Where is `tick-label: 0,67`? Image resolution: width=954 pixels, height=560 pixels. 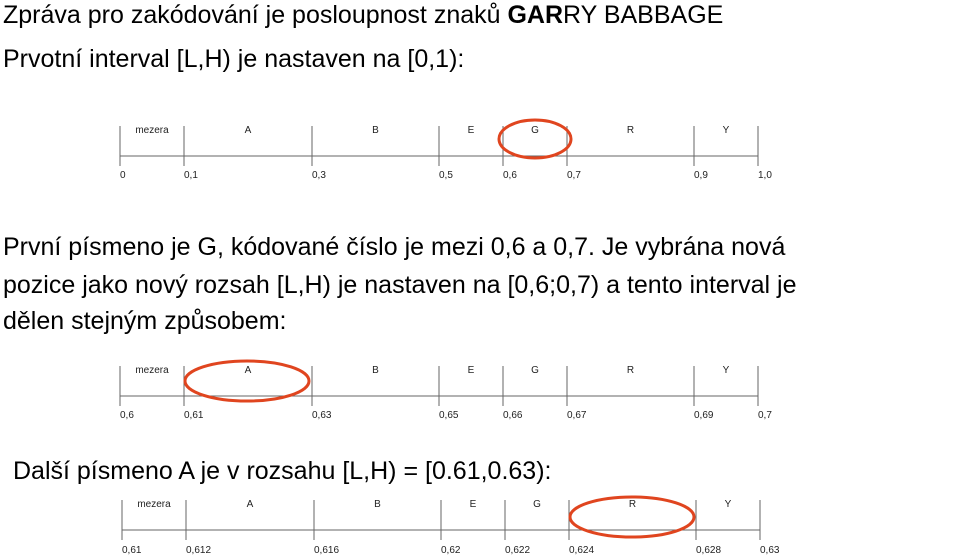 tick-label: 0,67 is located at coordinates (577, 415).